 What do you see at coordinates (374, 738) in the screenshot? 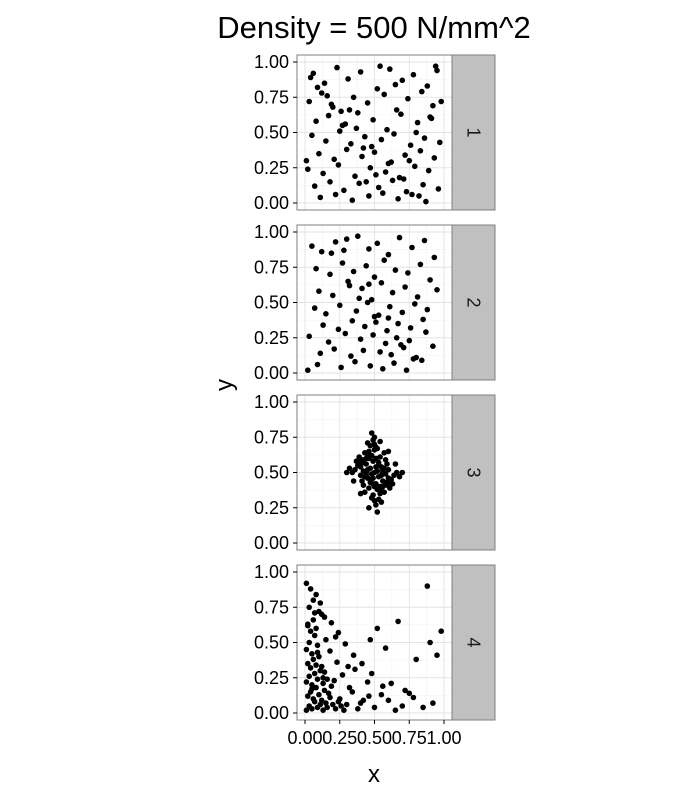
I see `x-tick-label: 0.50` at bounding box center [374, 738].